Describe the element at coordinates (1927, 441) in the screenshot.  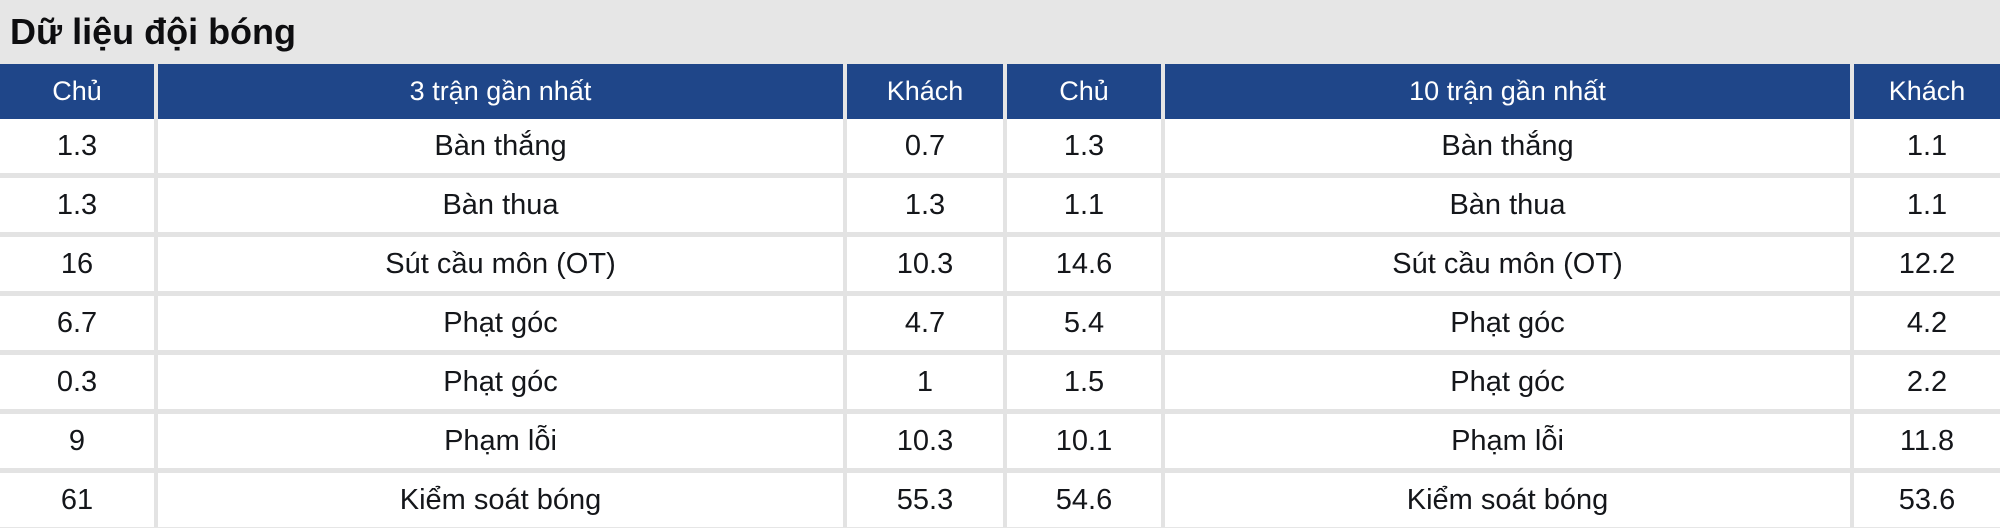
I see `away-last10-value: 11.8` at that location.